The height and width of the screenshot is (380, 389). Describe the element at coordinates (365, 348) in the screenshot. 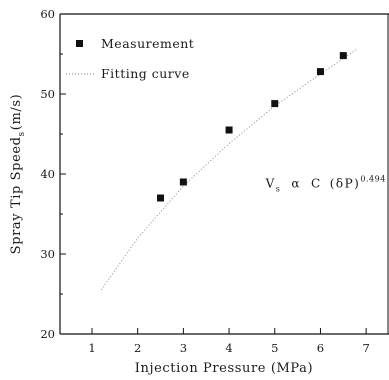

I see `x-tick-label: 7` at that location.